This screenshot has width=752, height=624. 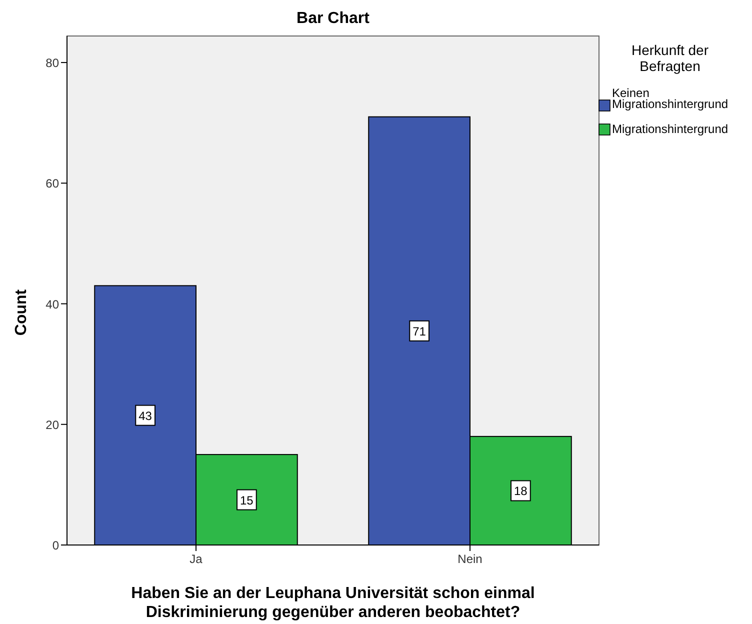 What do you see at coordinates (670, 58) in the screenshot?
I see `legend-title: Herkunft der Befragten` at bounding box center [670, 58].